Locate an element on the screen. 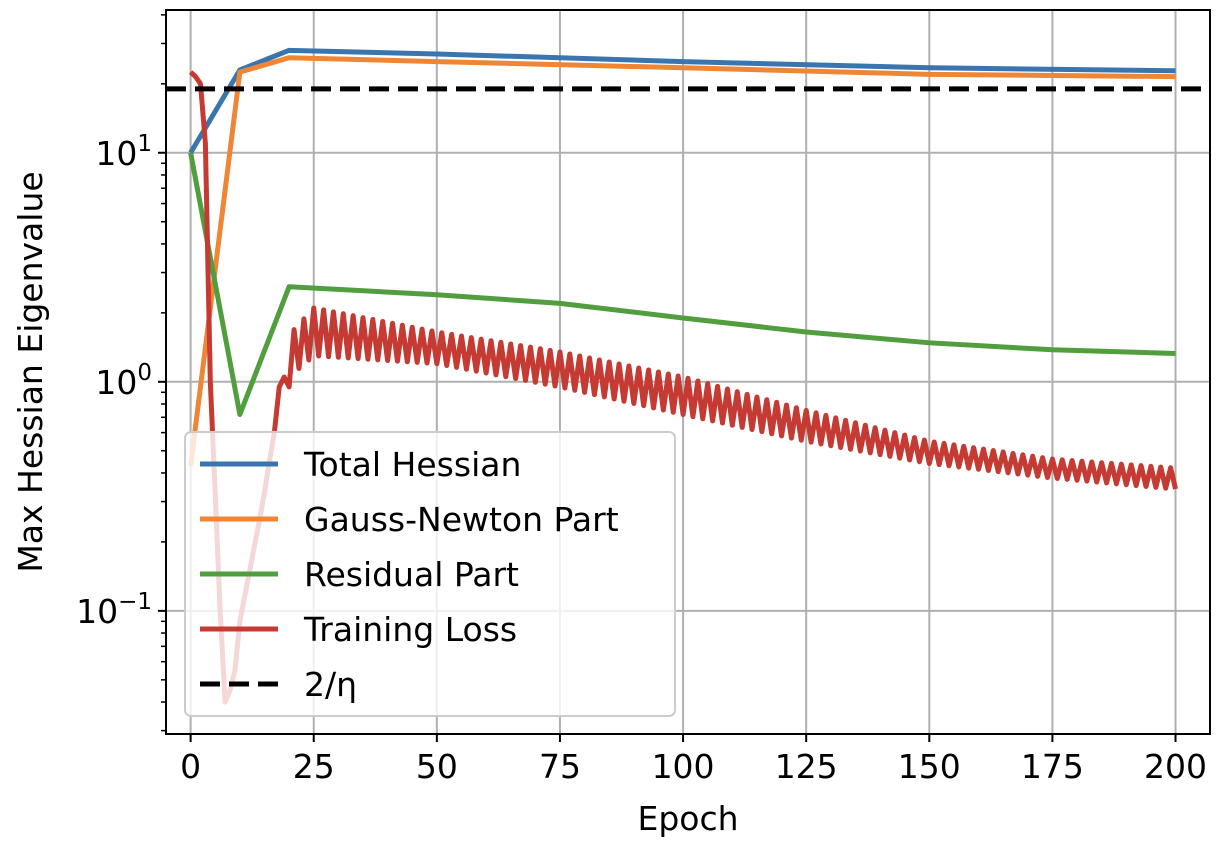 Image resolution: width=1230 pixels, height=854 pixels. x-tick-label: 175 is located at coordinates (1052, 766).